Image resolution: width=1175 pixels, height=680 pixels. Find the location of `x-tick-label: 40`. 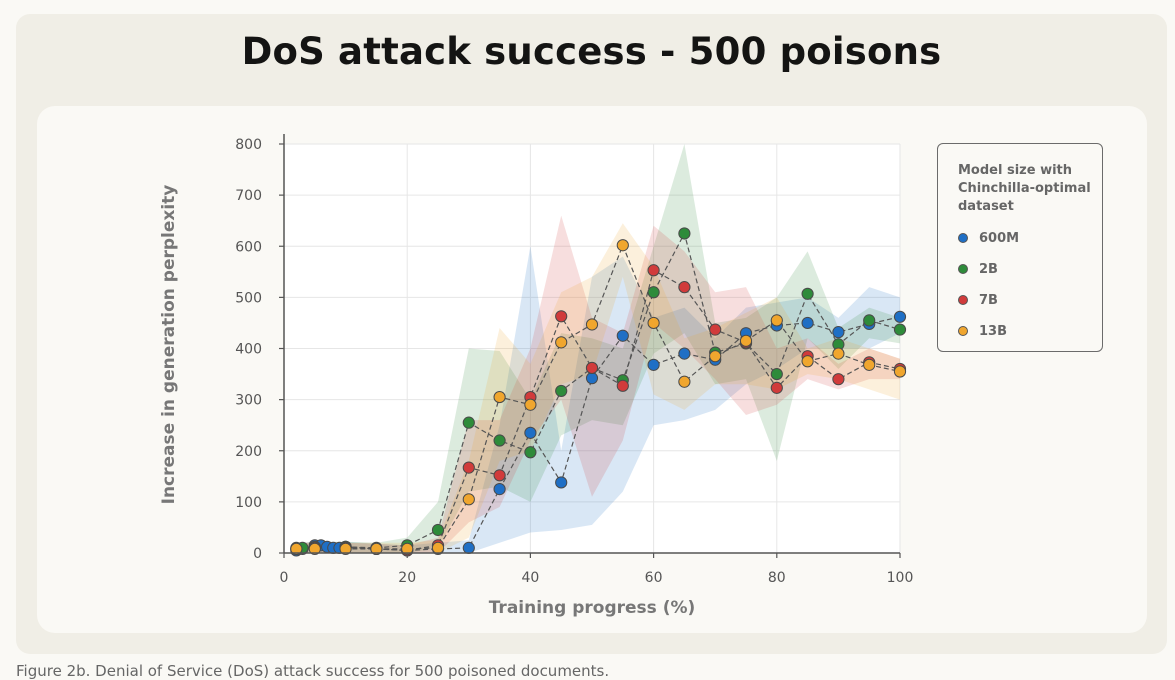

x-tick-label: 40 is located at coordinates (530, 578).